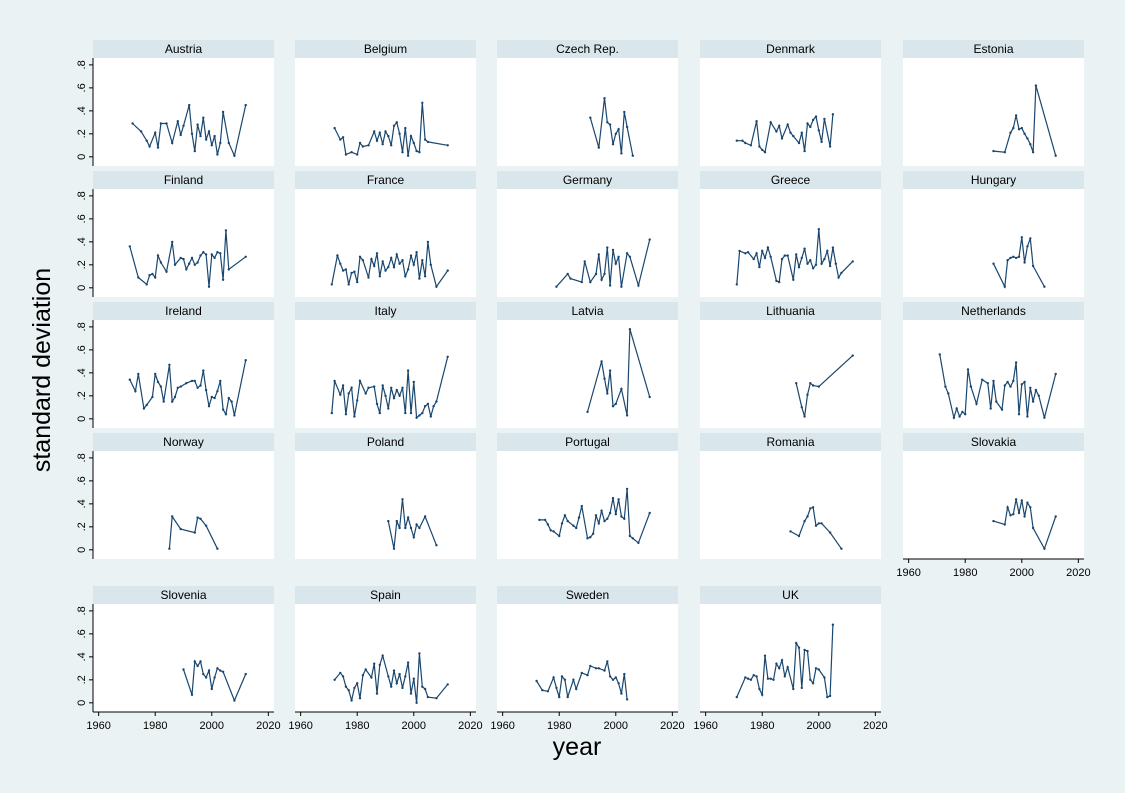 This screenshot has height=793, width=1125. What do you see at coordinates (587, 365) in the screenshot?
I see `panel-latvia: Latvia` at bounding box center [587, 365].